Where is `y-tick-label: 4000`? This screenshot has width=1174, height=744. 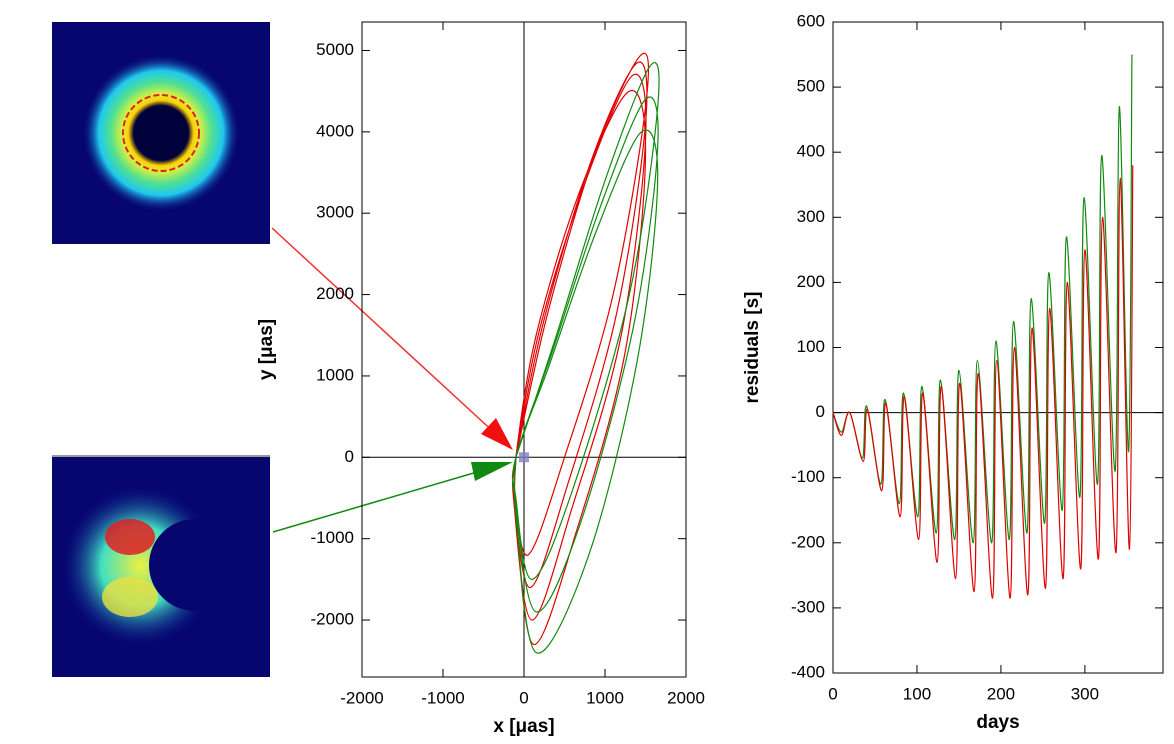 y-tick-label: 4000 is located at coordinates (335, 130).